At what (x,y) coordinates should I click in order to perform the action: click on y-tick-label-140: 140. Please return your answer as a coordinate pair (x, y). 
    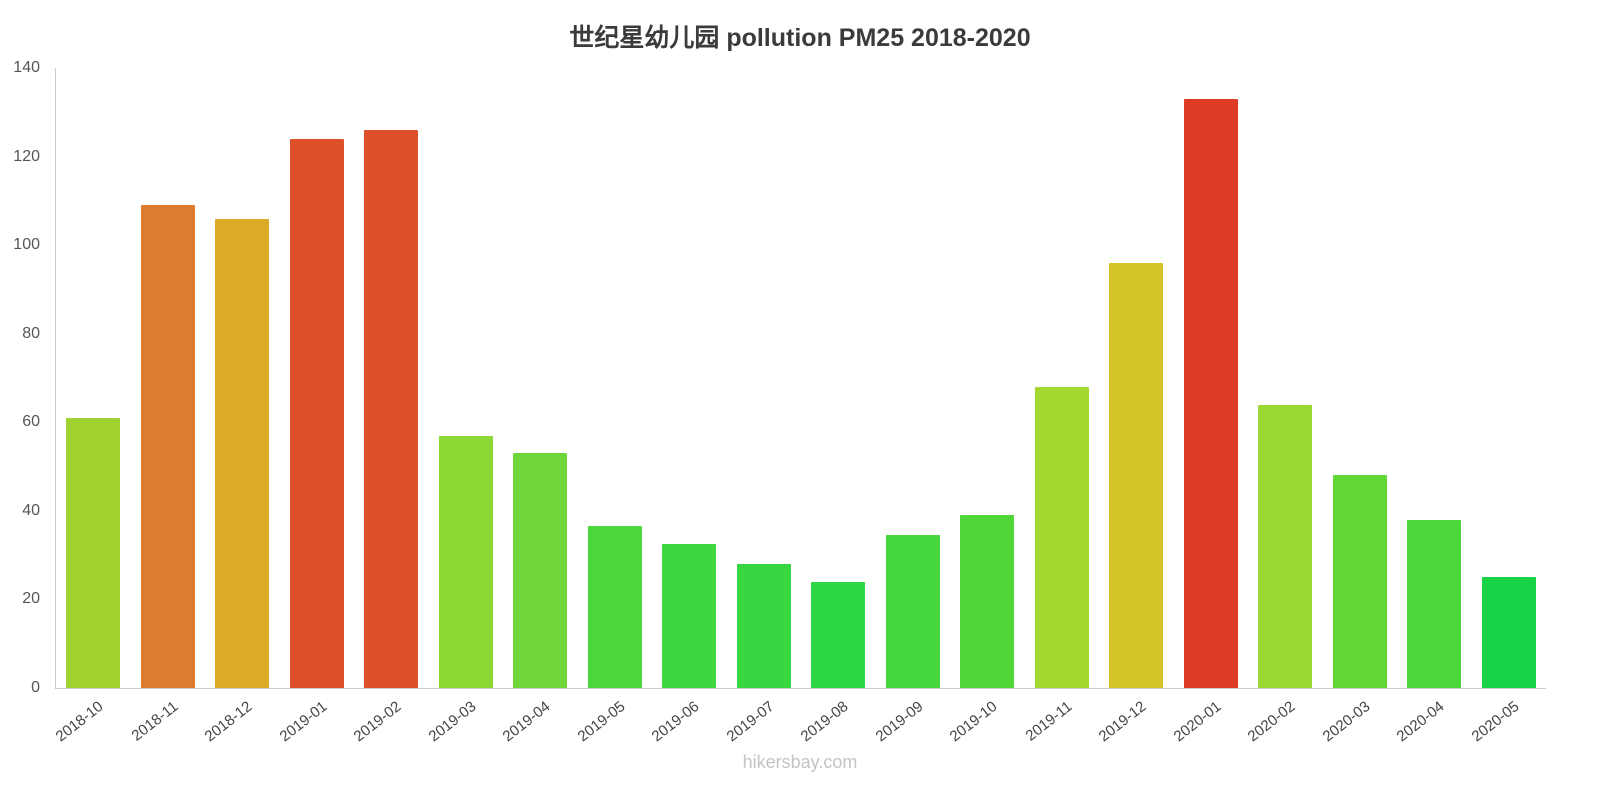
    Looking at the image, I should click on (26, 67).